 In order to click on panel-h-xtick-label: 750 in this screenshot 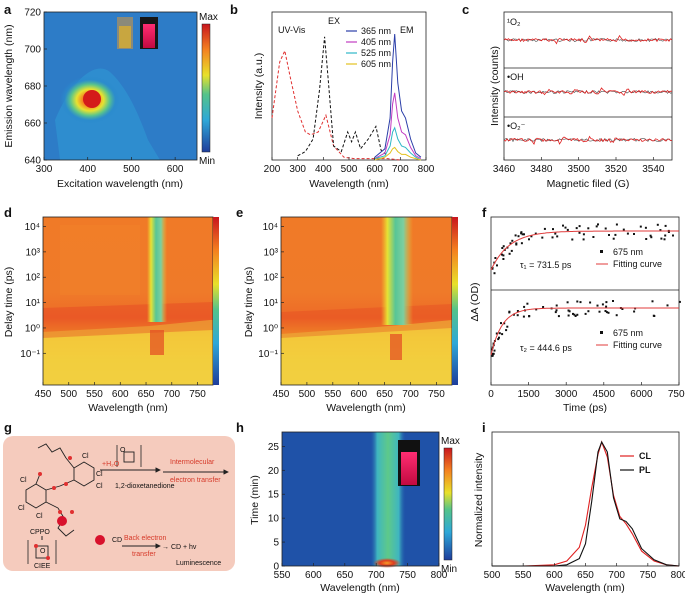, I will do `click(407, 575)`.